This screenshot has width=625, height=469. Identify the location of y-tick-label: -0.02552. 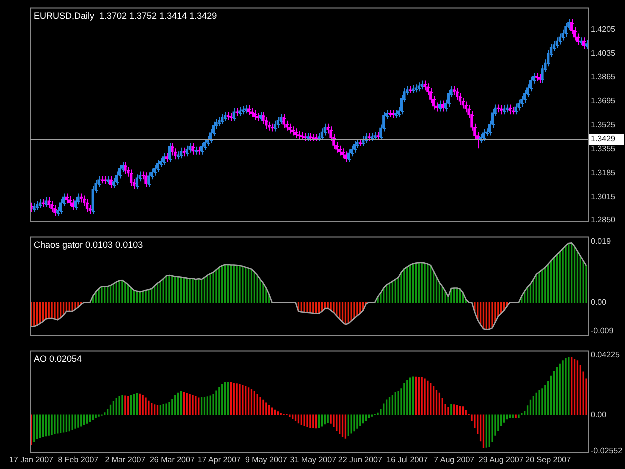
(607, 451).